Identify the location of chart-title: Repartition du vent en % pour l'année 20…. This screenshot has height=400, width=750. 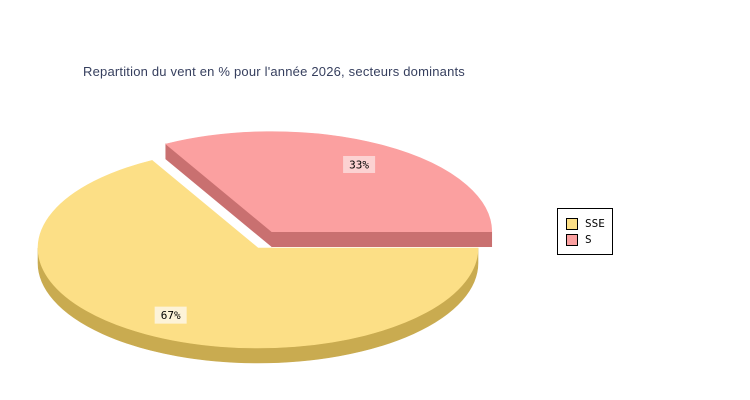
(274, 71).